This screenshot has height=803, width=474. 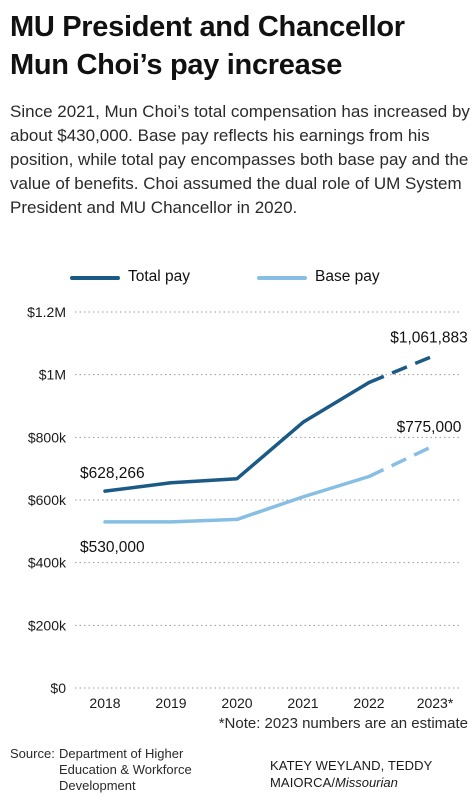 What do you see at coordinates (52, 375) in the screenshot?
I see `y-tick-label: $1M` at bounding box center [52, 375].